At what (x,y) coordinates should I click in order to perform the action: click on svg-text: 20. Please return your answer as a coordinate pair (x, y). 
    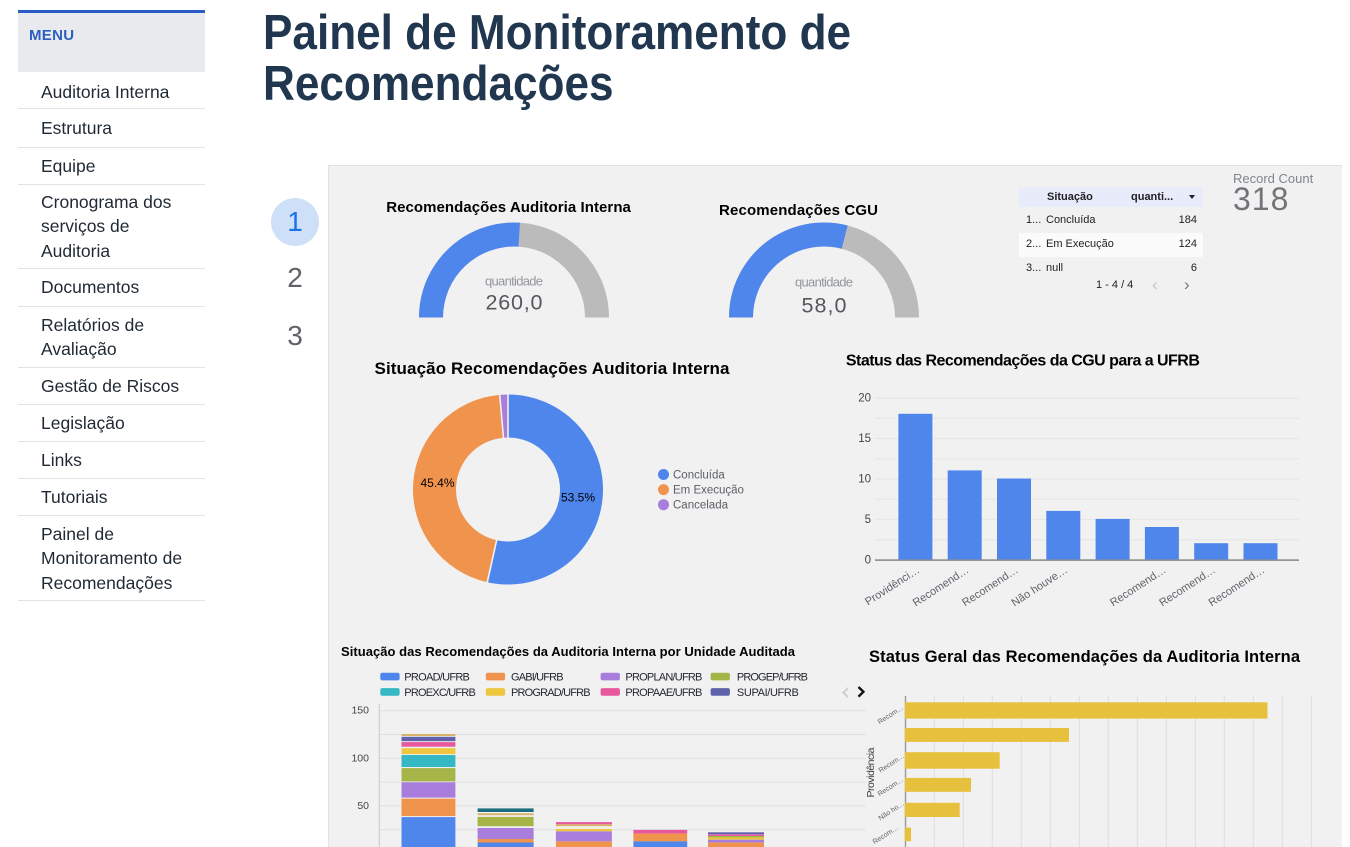
    Looking at the image, I should click on (864, 399).